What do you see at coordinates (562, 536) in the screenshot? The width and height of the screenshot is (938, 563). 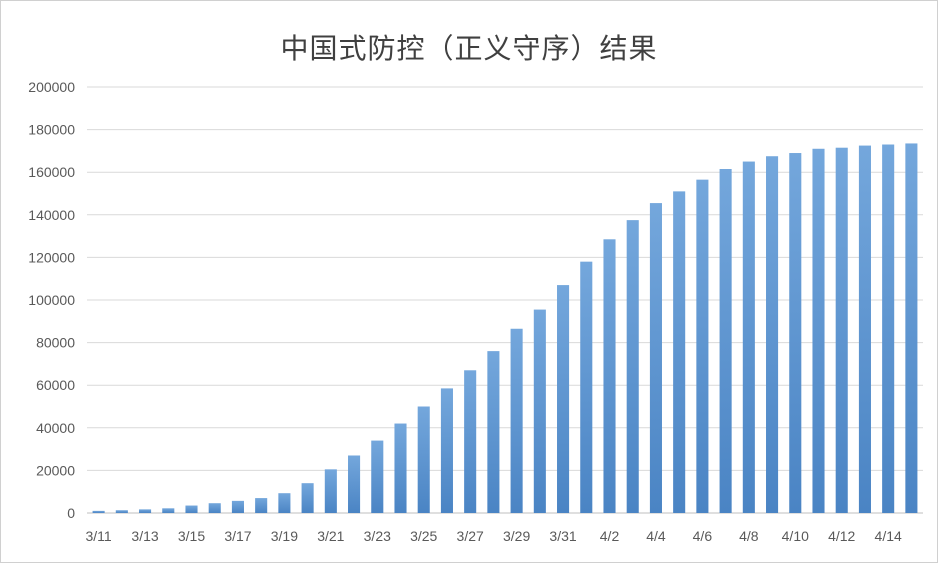 I see `x-tick-label: 3/31` at bounding box center [562, 536].